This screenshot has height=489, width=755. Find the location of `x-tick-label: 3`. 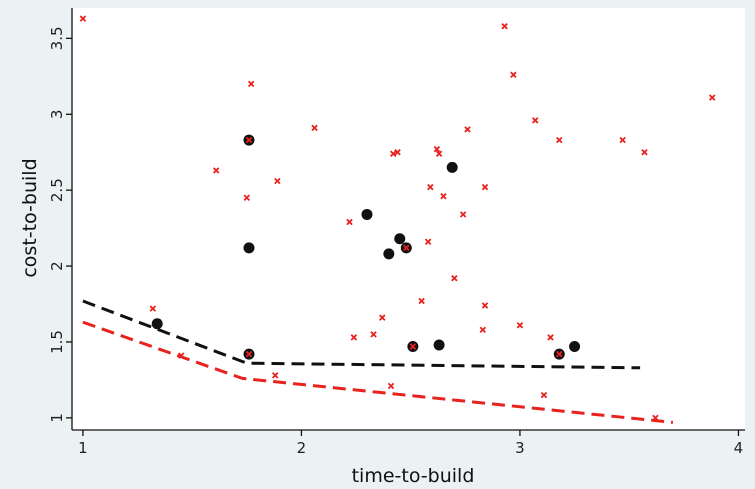

x-tick-label: 3 is located at coordinates (520, 448).